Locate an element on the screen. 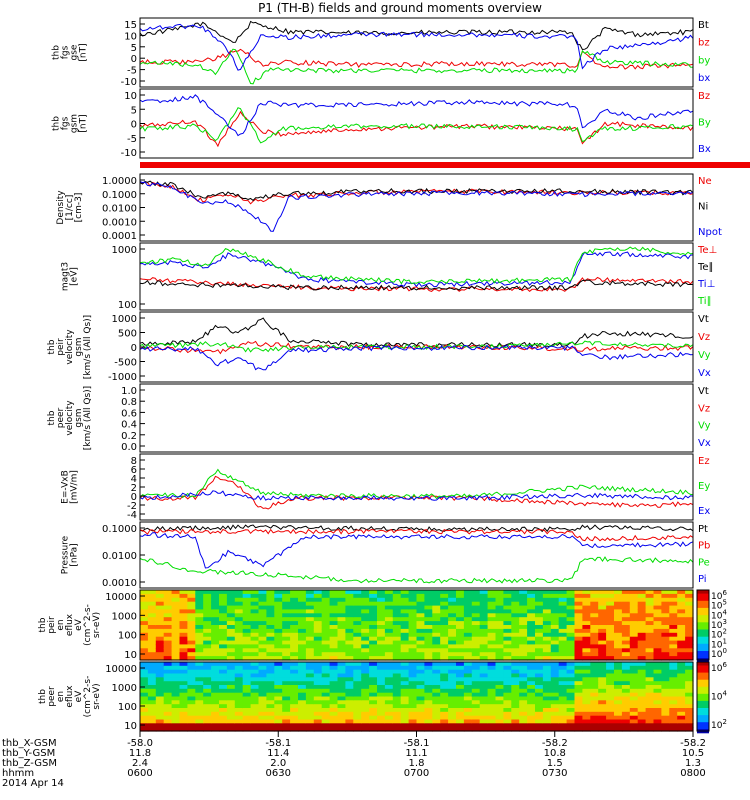 The height and width of the screenshot is (800, 750). legend-Ex: Ex is located at coordinates (704, 511).